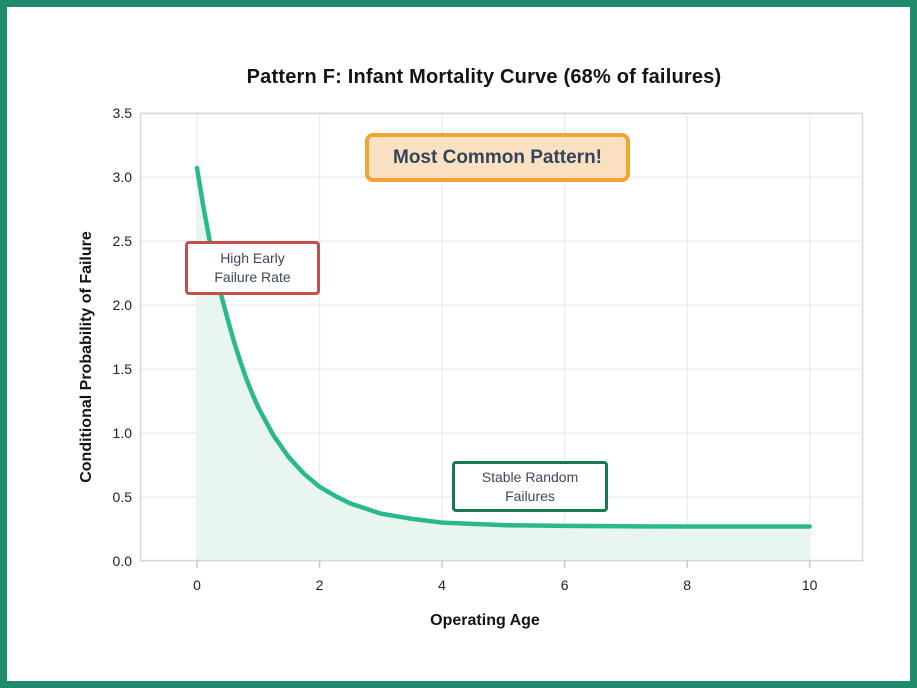 Image resolution: width=917 pixels, height=688 pixels. Describe the element at coordinates (86, 357) in the screenshot. I see `y-axis-title: Conditional Probability of Failure` at that location.